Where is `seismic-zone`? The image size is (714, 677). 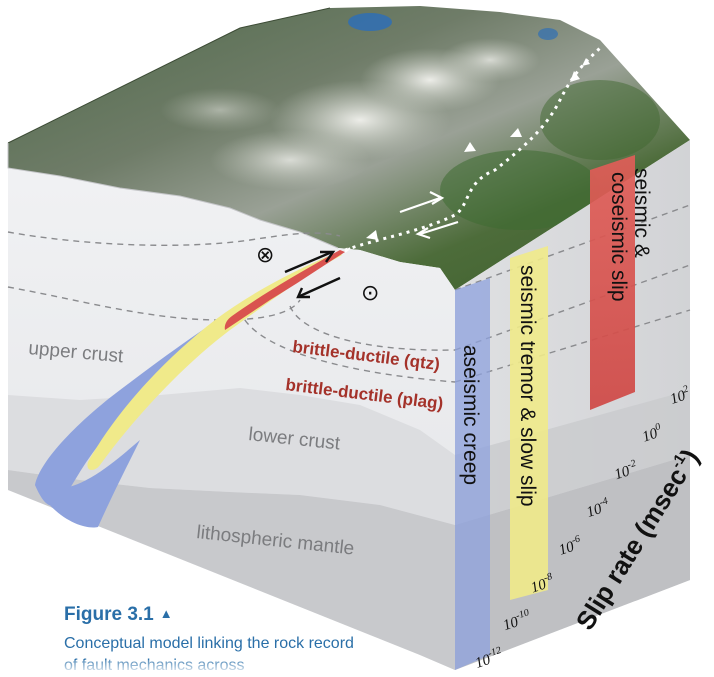 seismic-zone is located at coordinates (284, 290).